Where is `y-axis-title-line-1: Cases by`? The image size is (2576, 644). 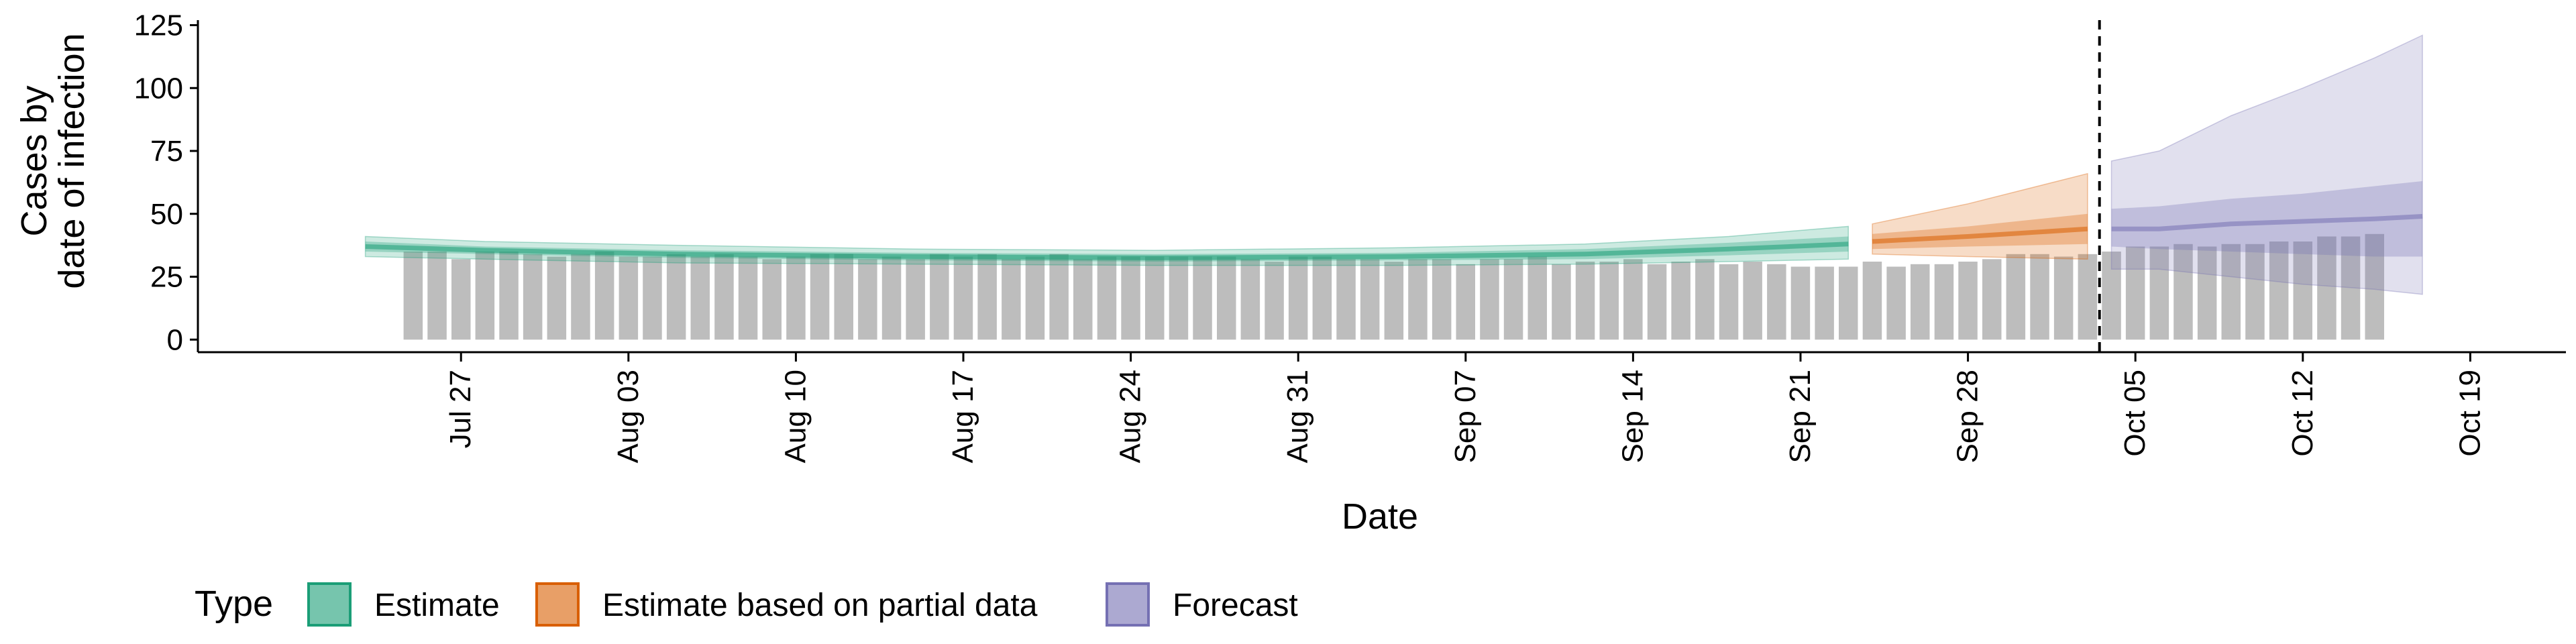
y-axis-title-line-1: Cases by is located at coordinates (34, 160).